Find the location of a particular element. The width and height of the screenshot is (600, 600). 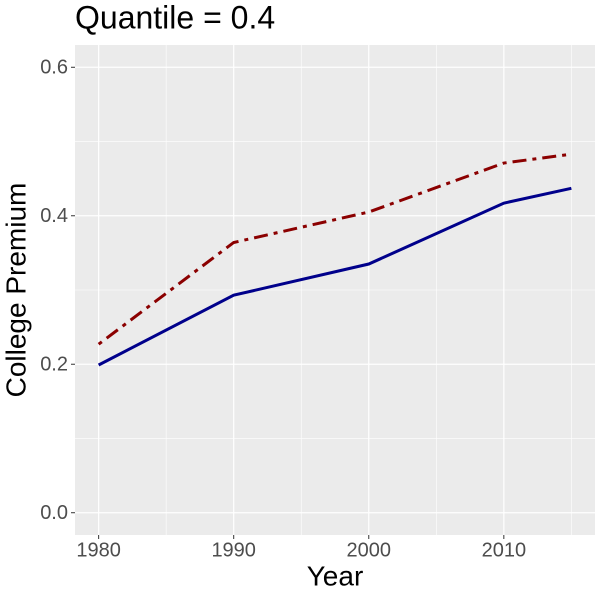

x-axis-title: Year is located at coordinates (335, 575).